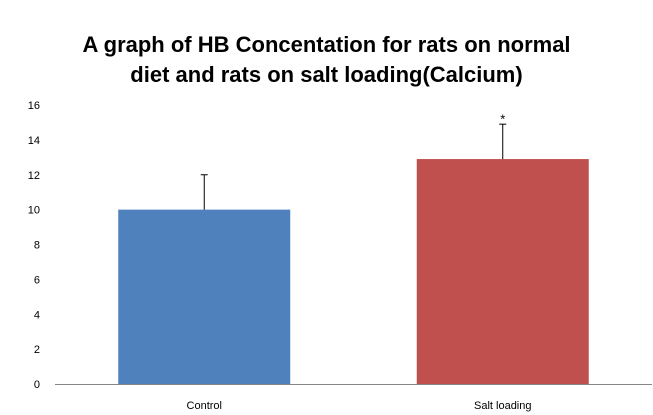  What do you see at coordinates (34, 106) in the screenshot?
I see `y-tick-label: 16` at bounding box center [34, 106].